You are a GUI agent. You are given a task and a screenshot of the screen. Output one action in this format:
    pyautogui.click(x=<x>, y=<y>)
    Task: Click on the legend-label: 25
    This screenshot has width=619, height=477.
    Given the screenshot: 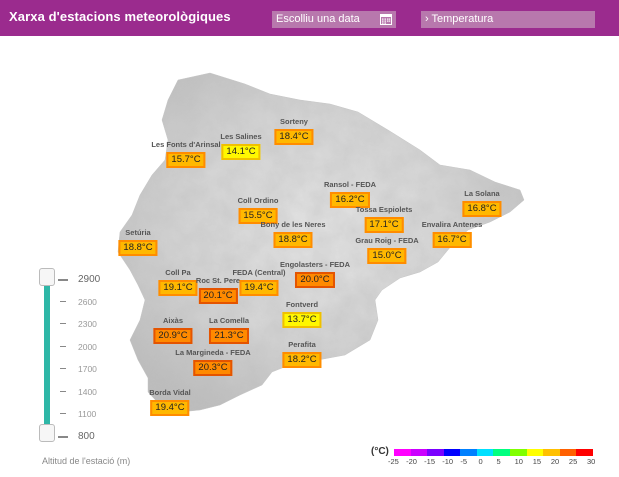 What is the action you would take?
    pyautogui.click(x=573, y=461)
    